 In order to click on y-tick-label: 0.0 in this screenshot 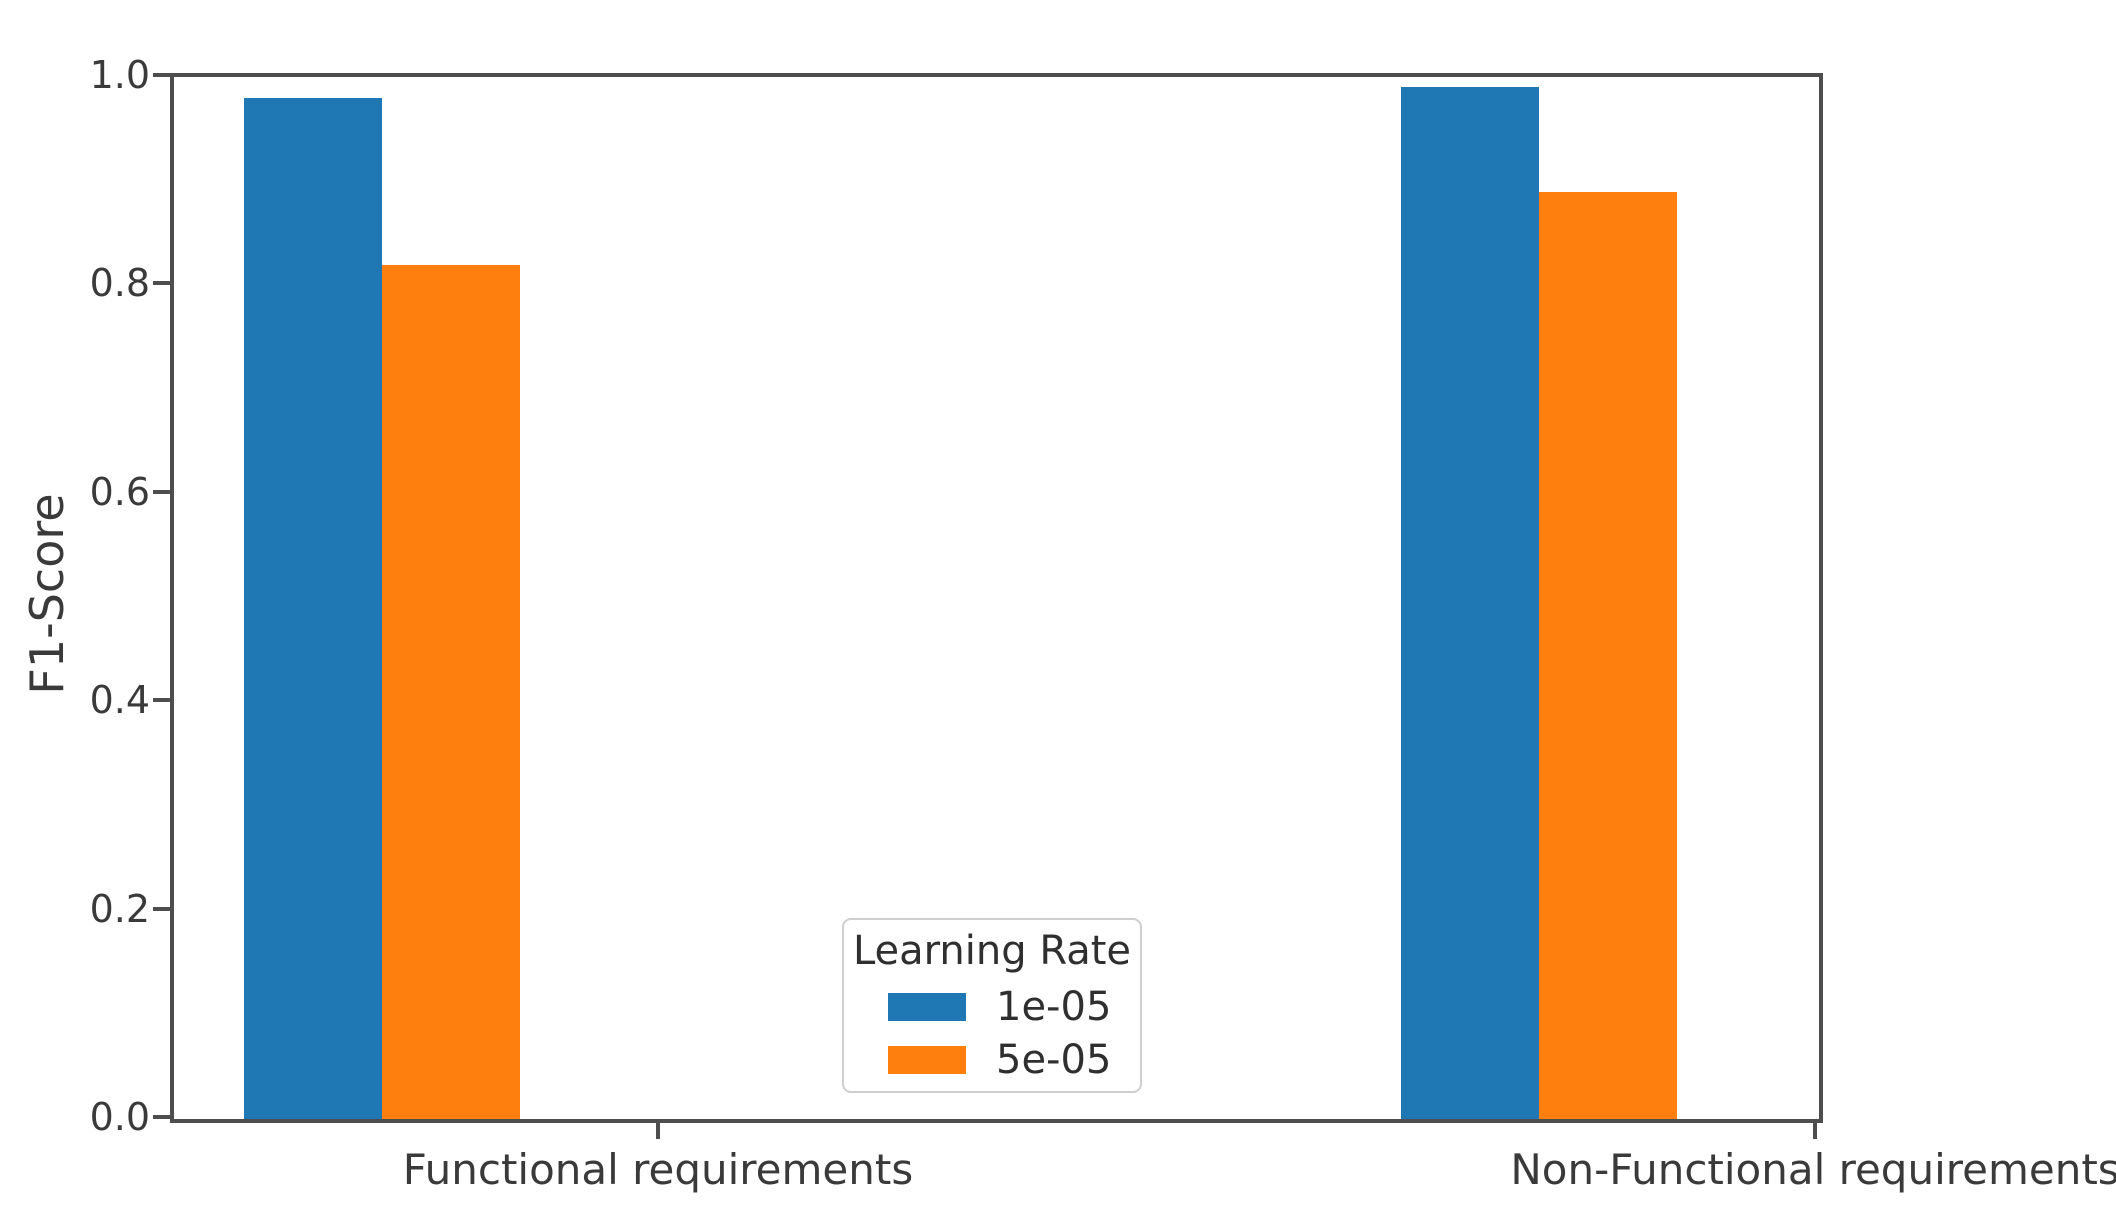, I will do `click(119, 1117)`.